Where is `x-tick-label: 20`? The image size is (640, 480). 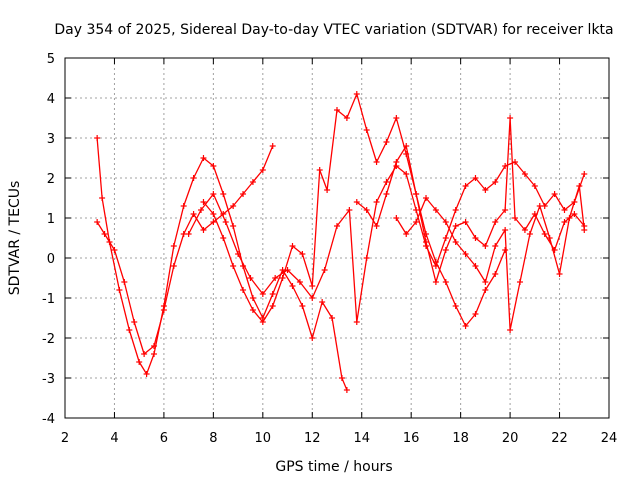 x-tick-label: 20 is located at coordinates (510, 438).